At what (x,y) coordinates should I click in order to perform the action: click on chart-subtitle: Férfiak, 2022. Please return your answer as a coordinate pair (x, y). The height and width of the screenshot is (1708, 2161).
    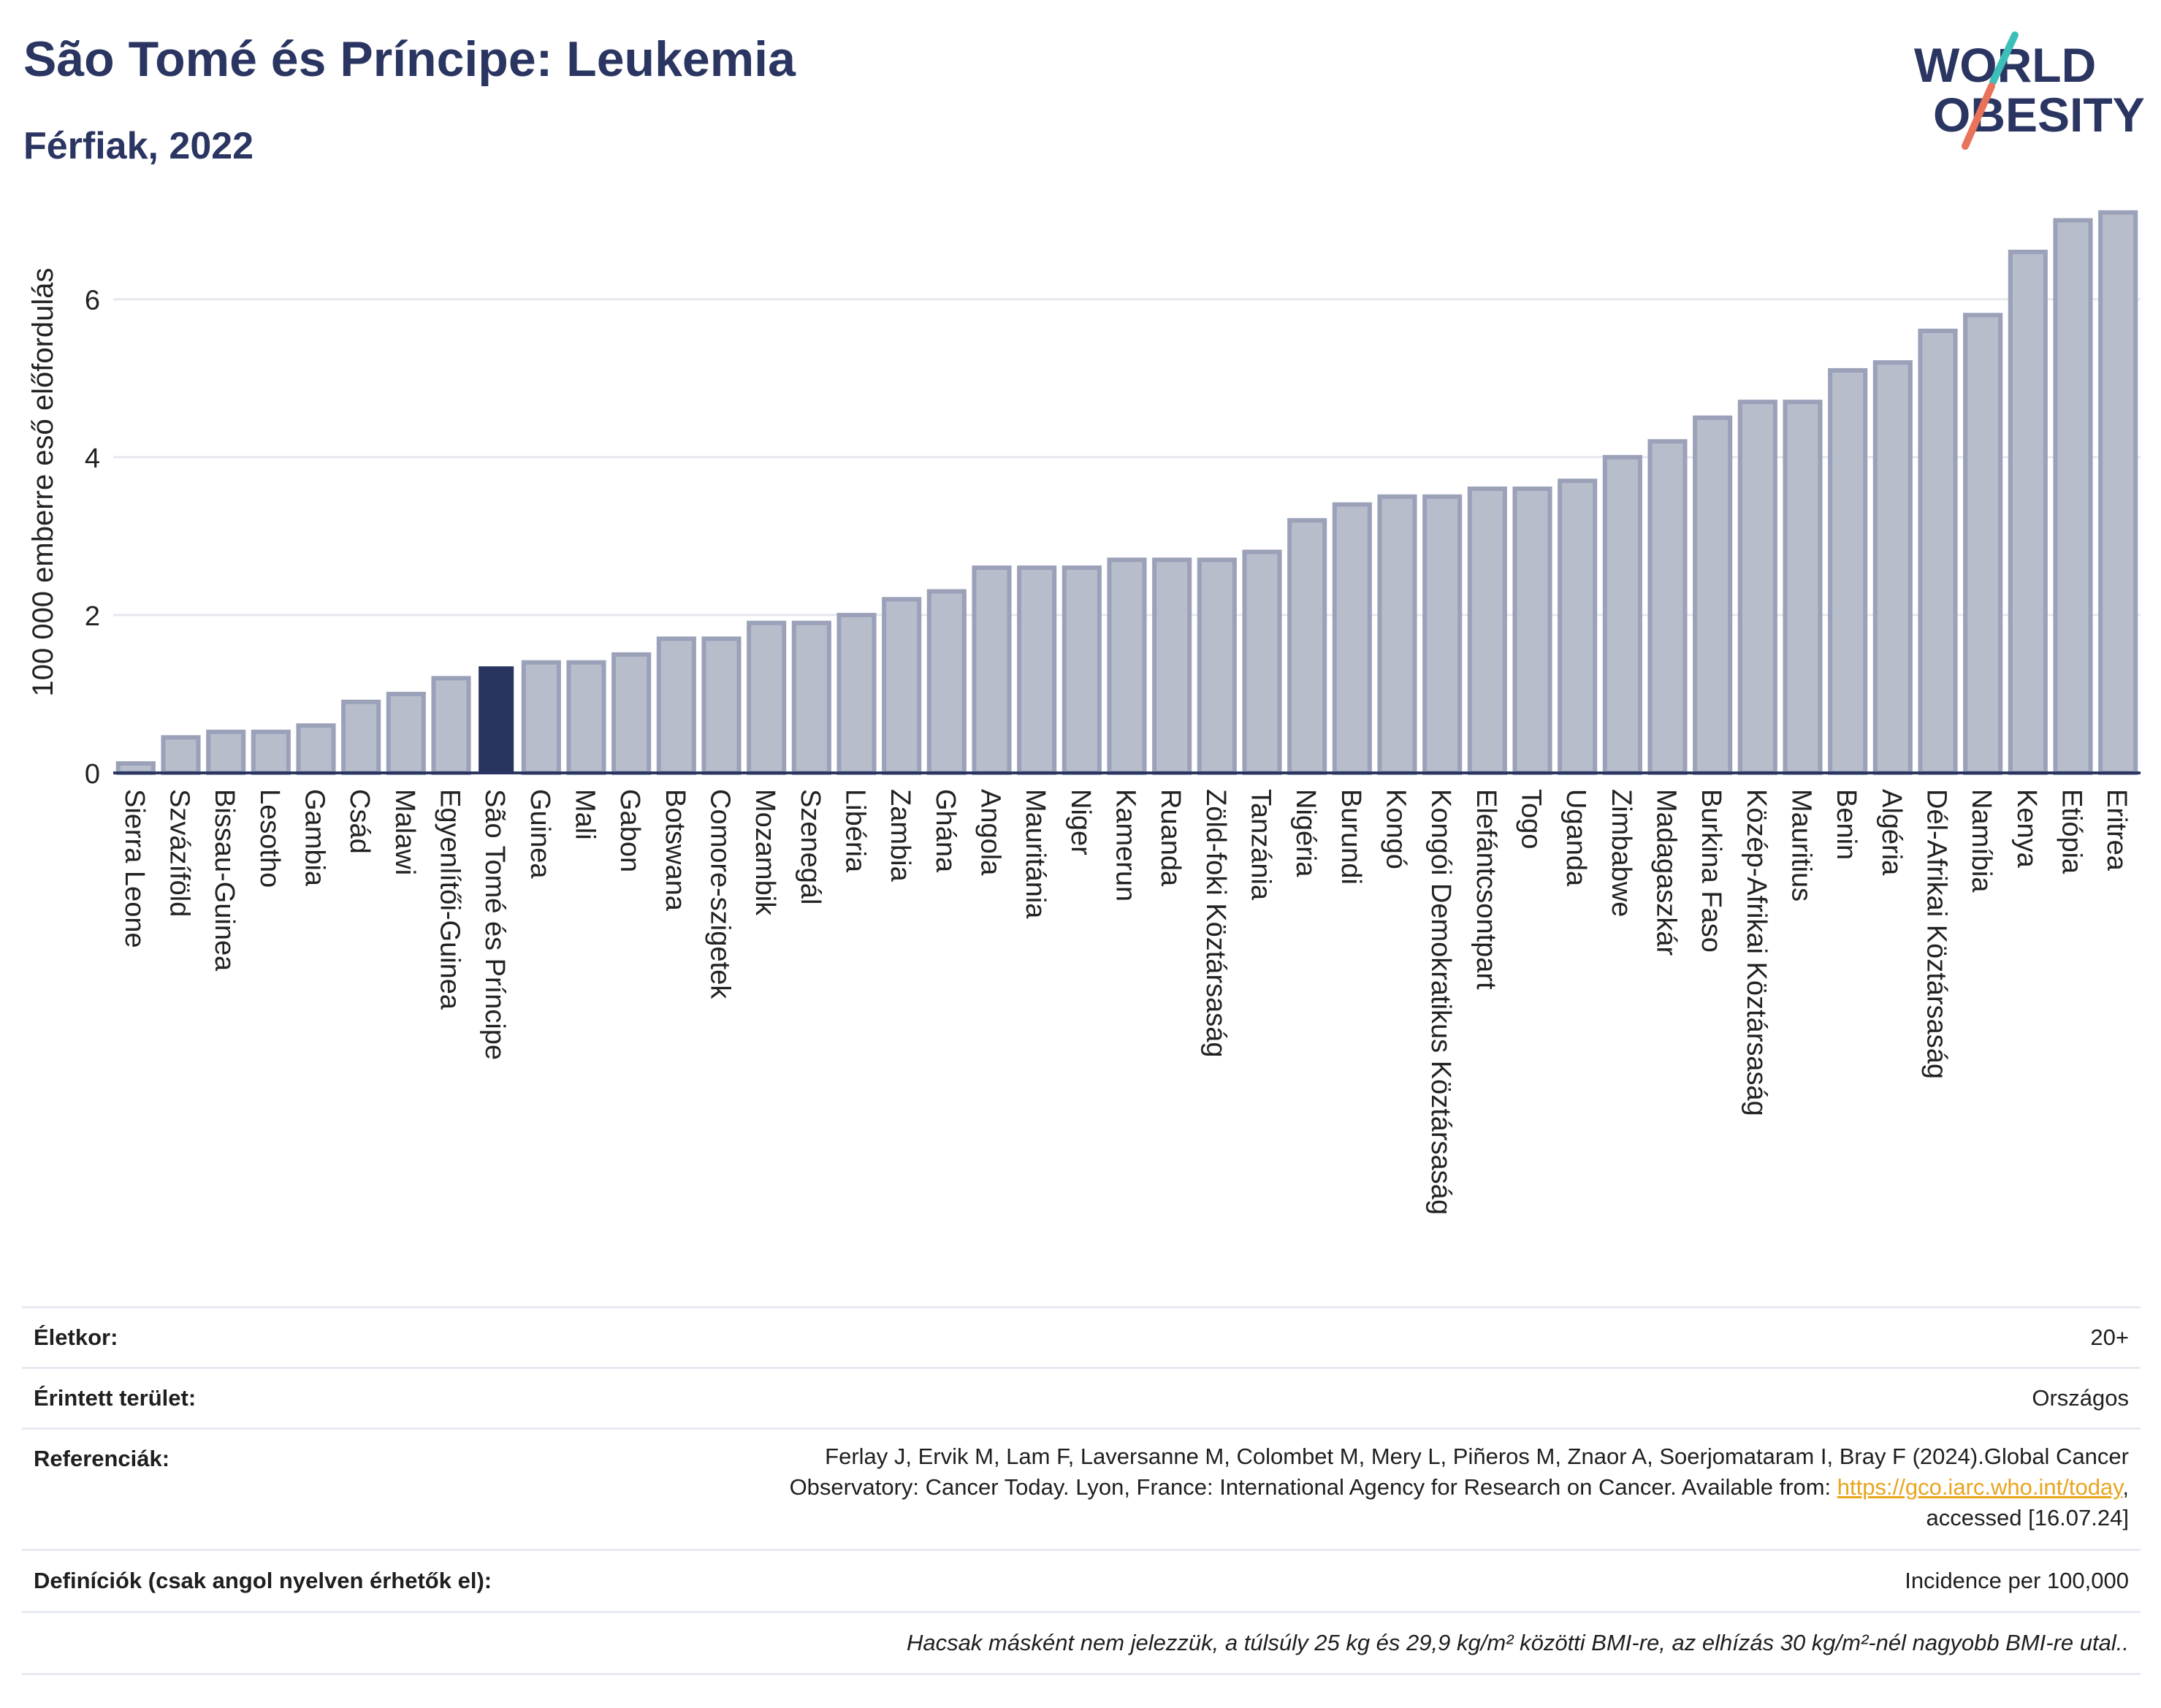
    Looking at the image, I should click on (138, 146).